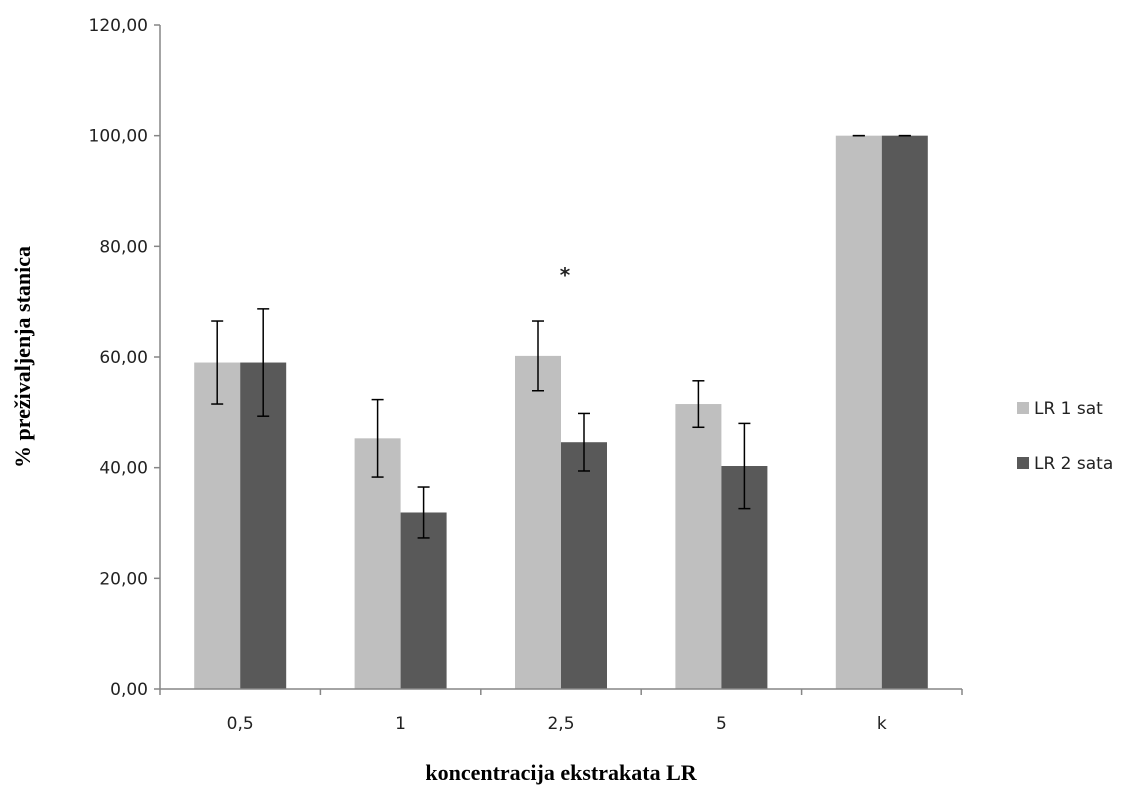  What do you see at coordinates (123, 469) in the screenshot?
I see `y-tick-label: 40,00` at bounding box center [123, 469].